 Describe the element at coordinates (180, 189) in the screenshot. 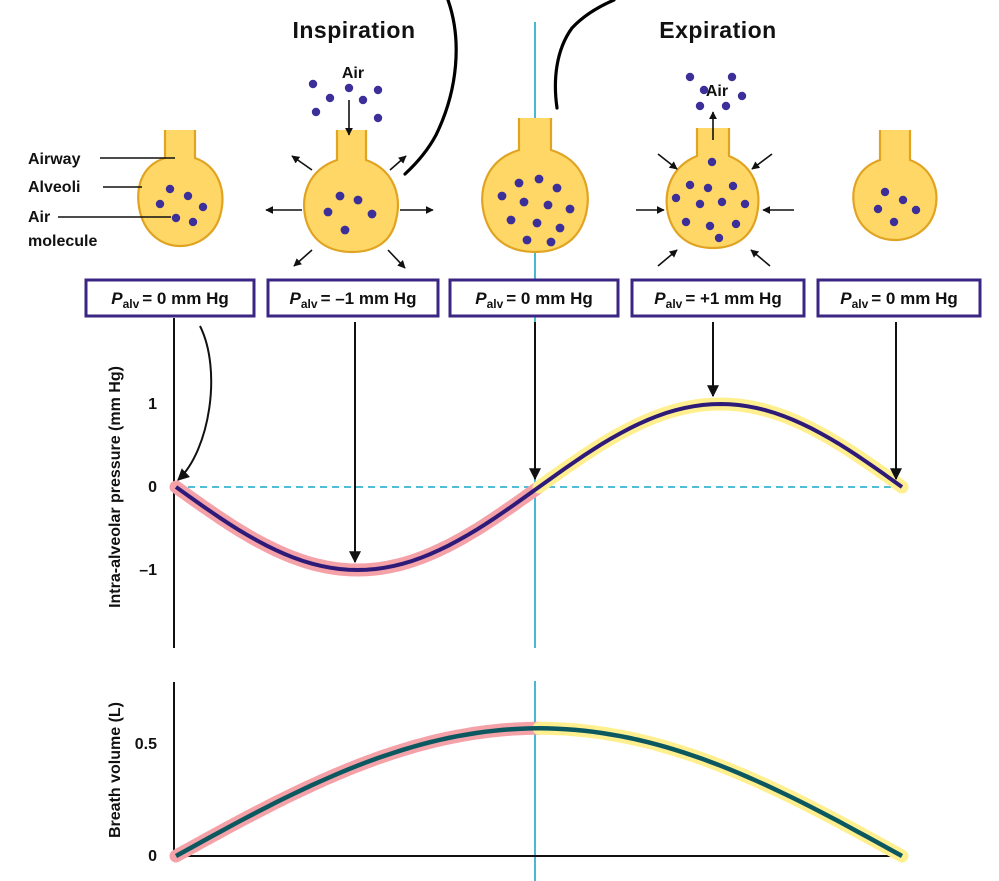

I see `alveolus-rest-start` at that location.